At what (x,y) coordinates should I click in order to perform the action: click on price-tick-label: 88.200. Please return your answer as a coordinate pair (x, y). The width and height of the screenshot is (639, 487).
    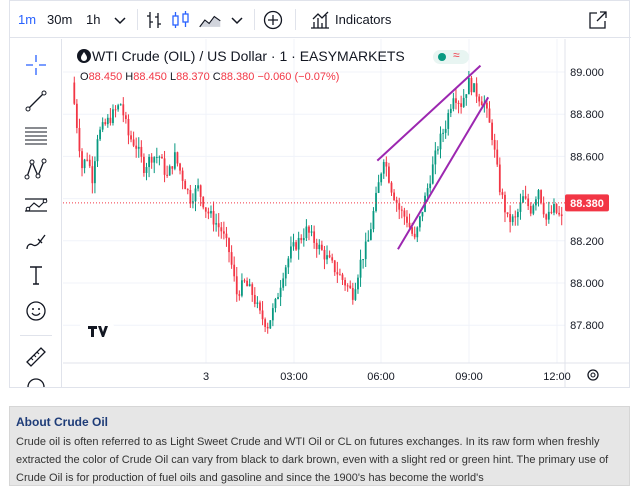
    Looking at the image, I should click on (587, 242).